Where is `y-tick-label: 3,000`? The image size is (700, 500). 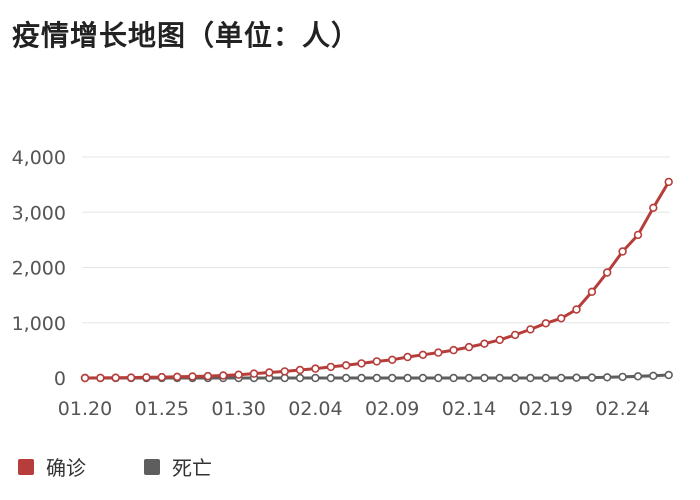
y-tick-label: 3,000 is located at coordinates (39, 213).